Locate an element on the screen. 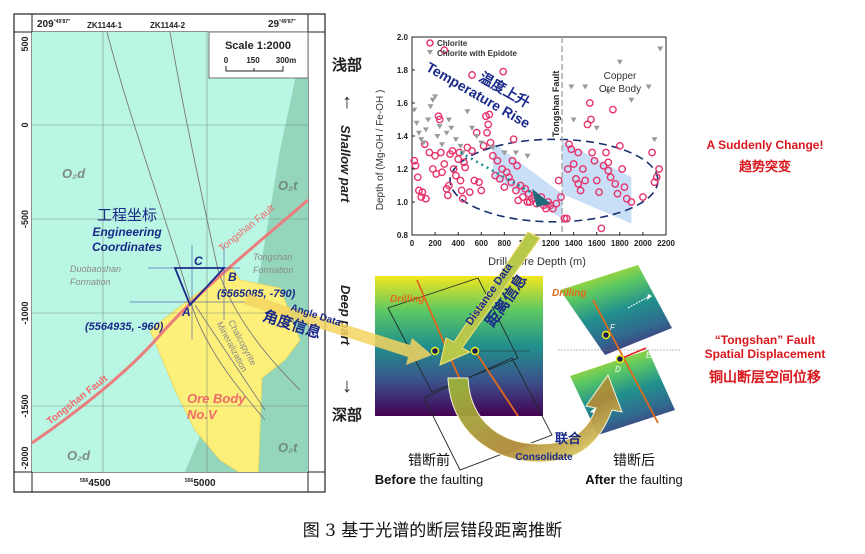 The height and width of the screenshot is (554, 865). up-arrow-icon: ↑ is located at coordinates (347, 102).